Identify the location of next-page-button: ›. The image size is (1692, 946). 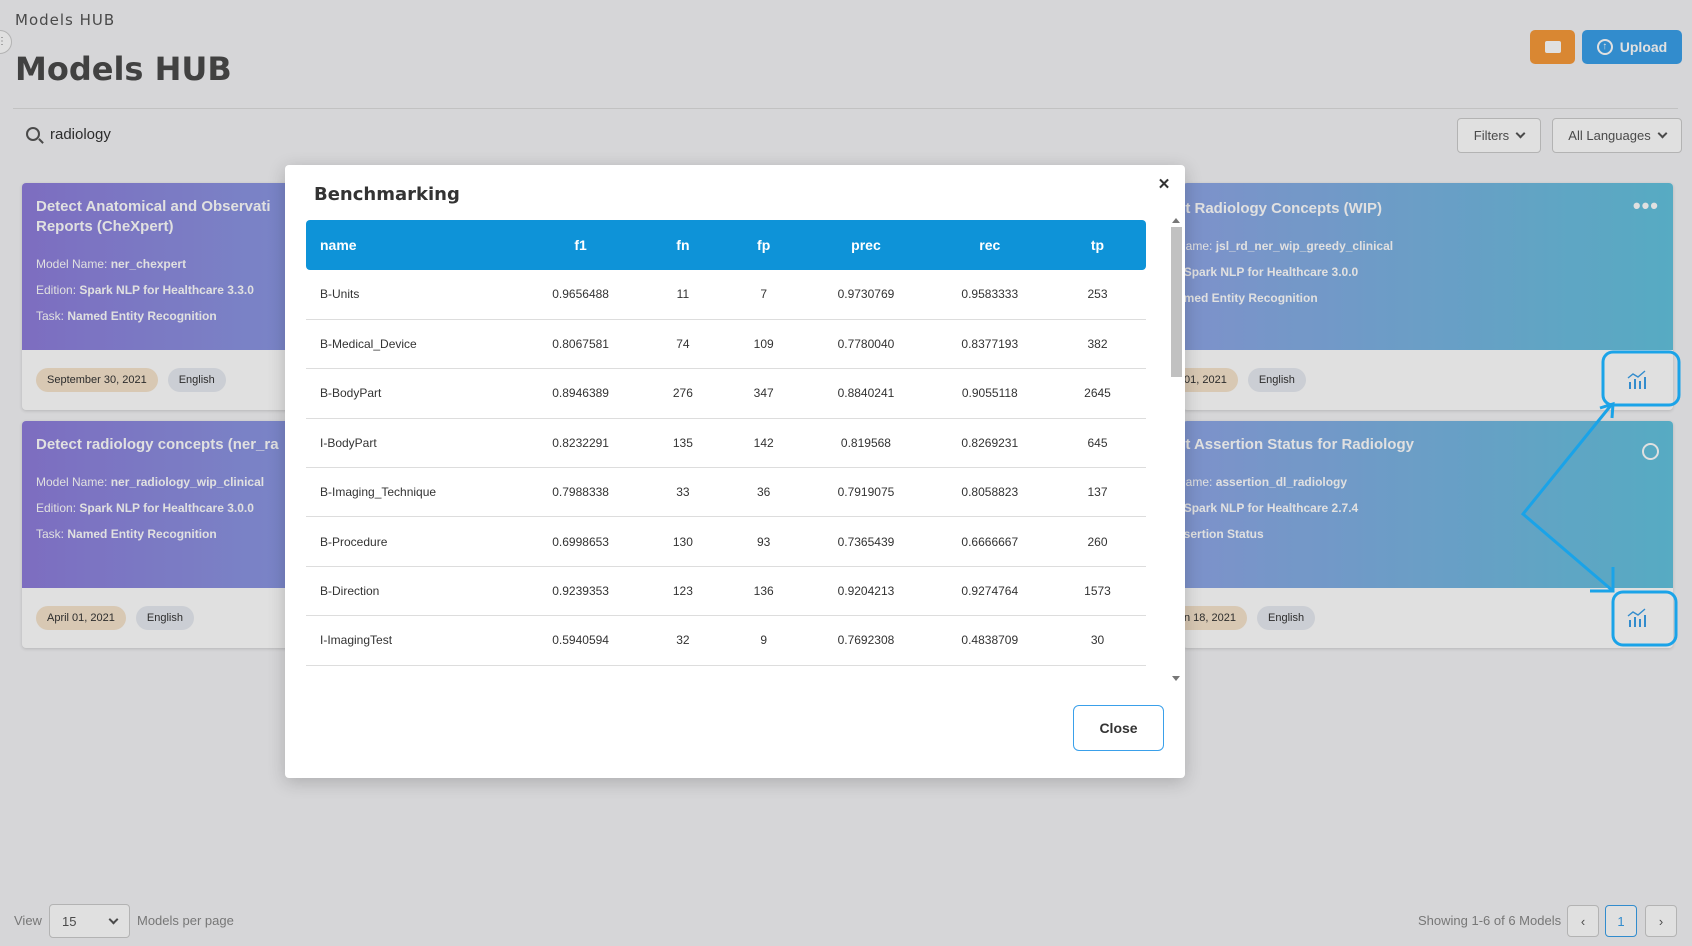
(1661, 921).